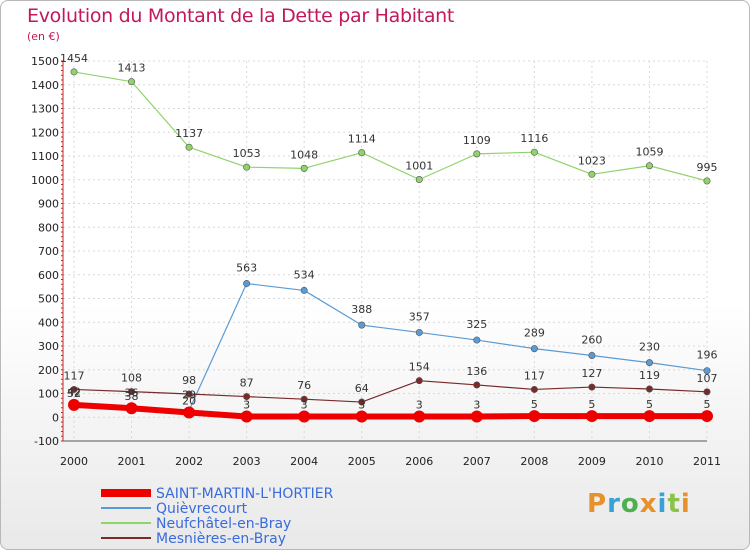  I want to click on data-label: 1137, so click(189, 133).